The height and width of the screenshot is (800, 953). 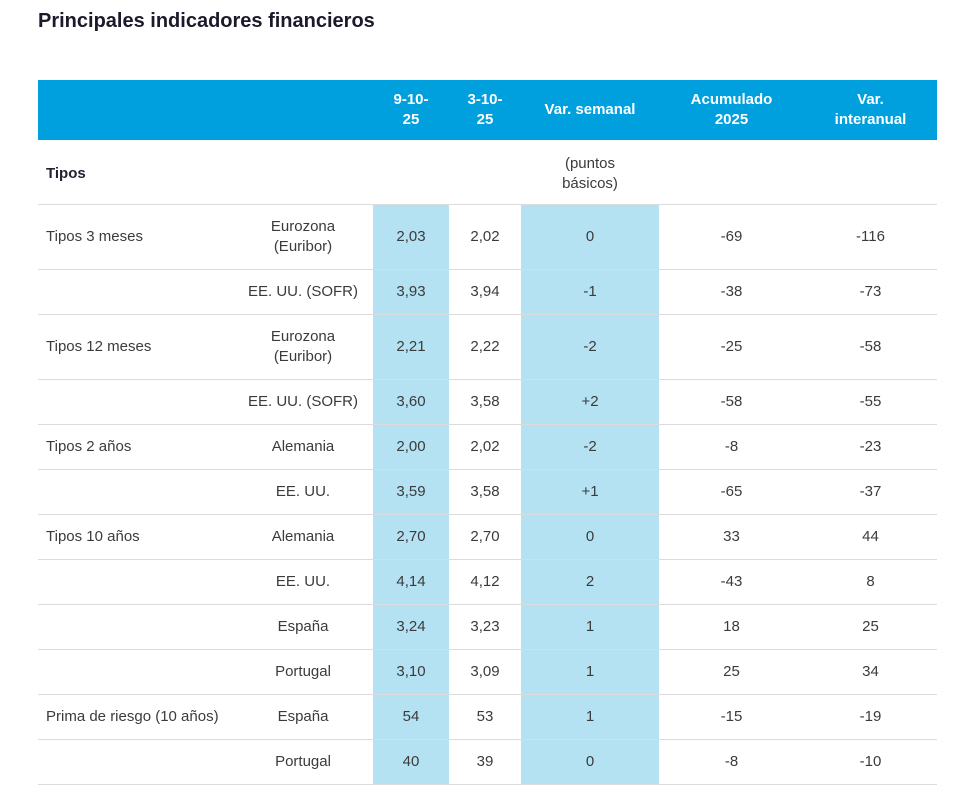 I want to click on current-value-cell: 2,03, so click(x=411, y=237).